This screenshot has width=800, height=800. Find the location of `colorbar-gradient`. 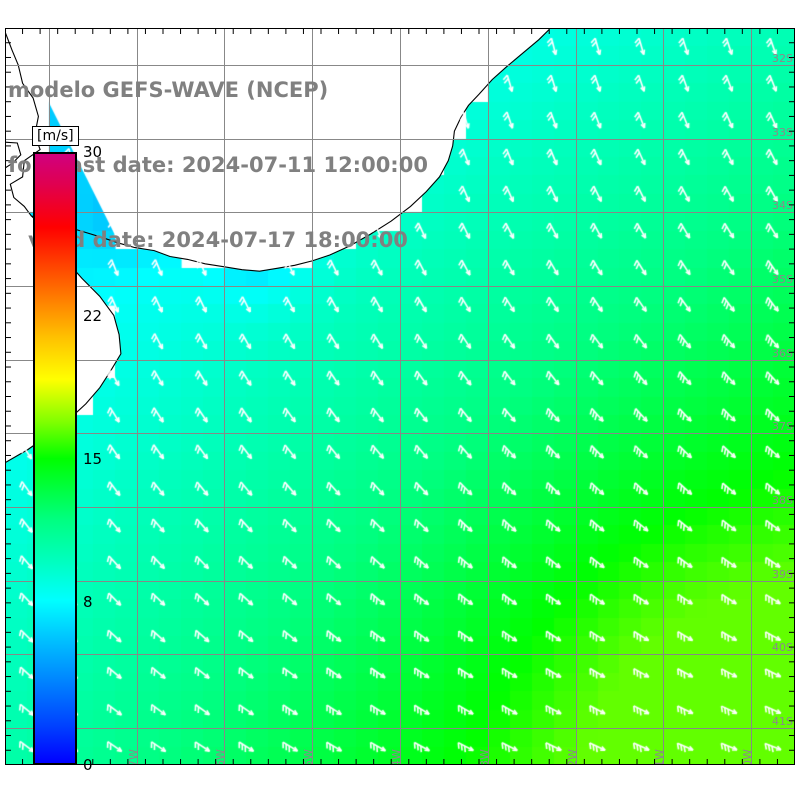

colorbar-gradient is located at coordinates (55, 458).